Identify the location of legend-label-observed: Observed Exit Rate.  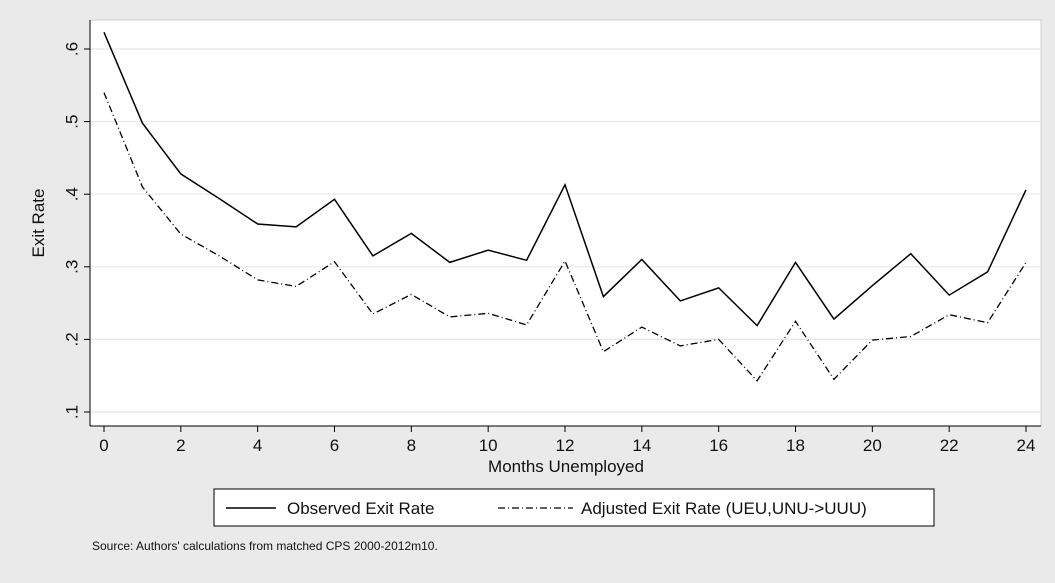
(360, 508).